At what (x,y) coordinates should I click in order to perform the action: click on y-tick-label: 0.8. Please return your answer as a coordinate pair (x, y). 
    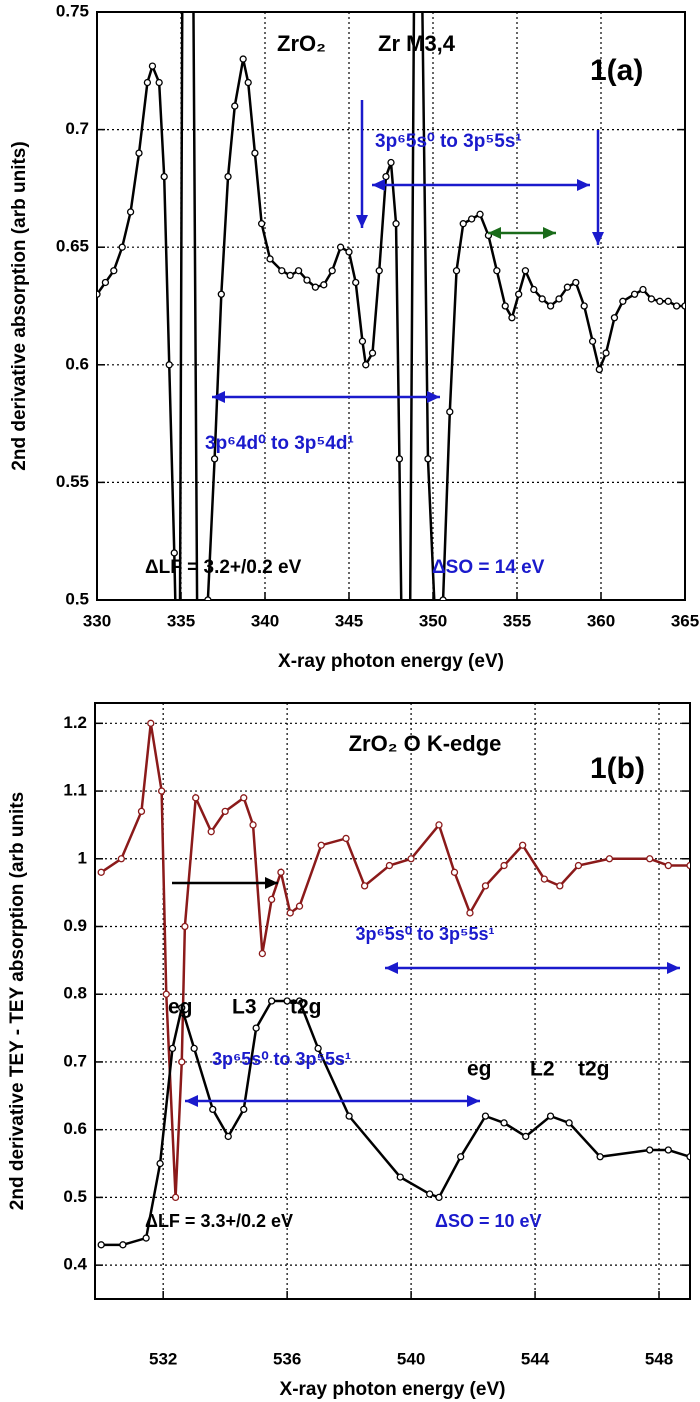
    Looking at the image, I should click on (75, 993).